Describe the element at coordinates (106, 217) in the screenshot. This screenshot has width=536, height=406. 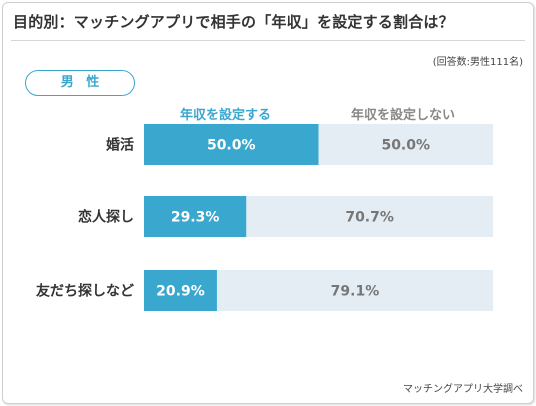
I see `category-label: 恋人探し` at that location.